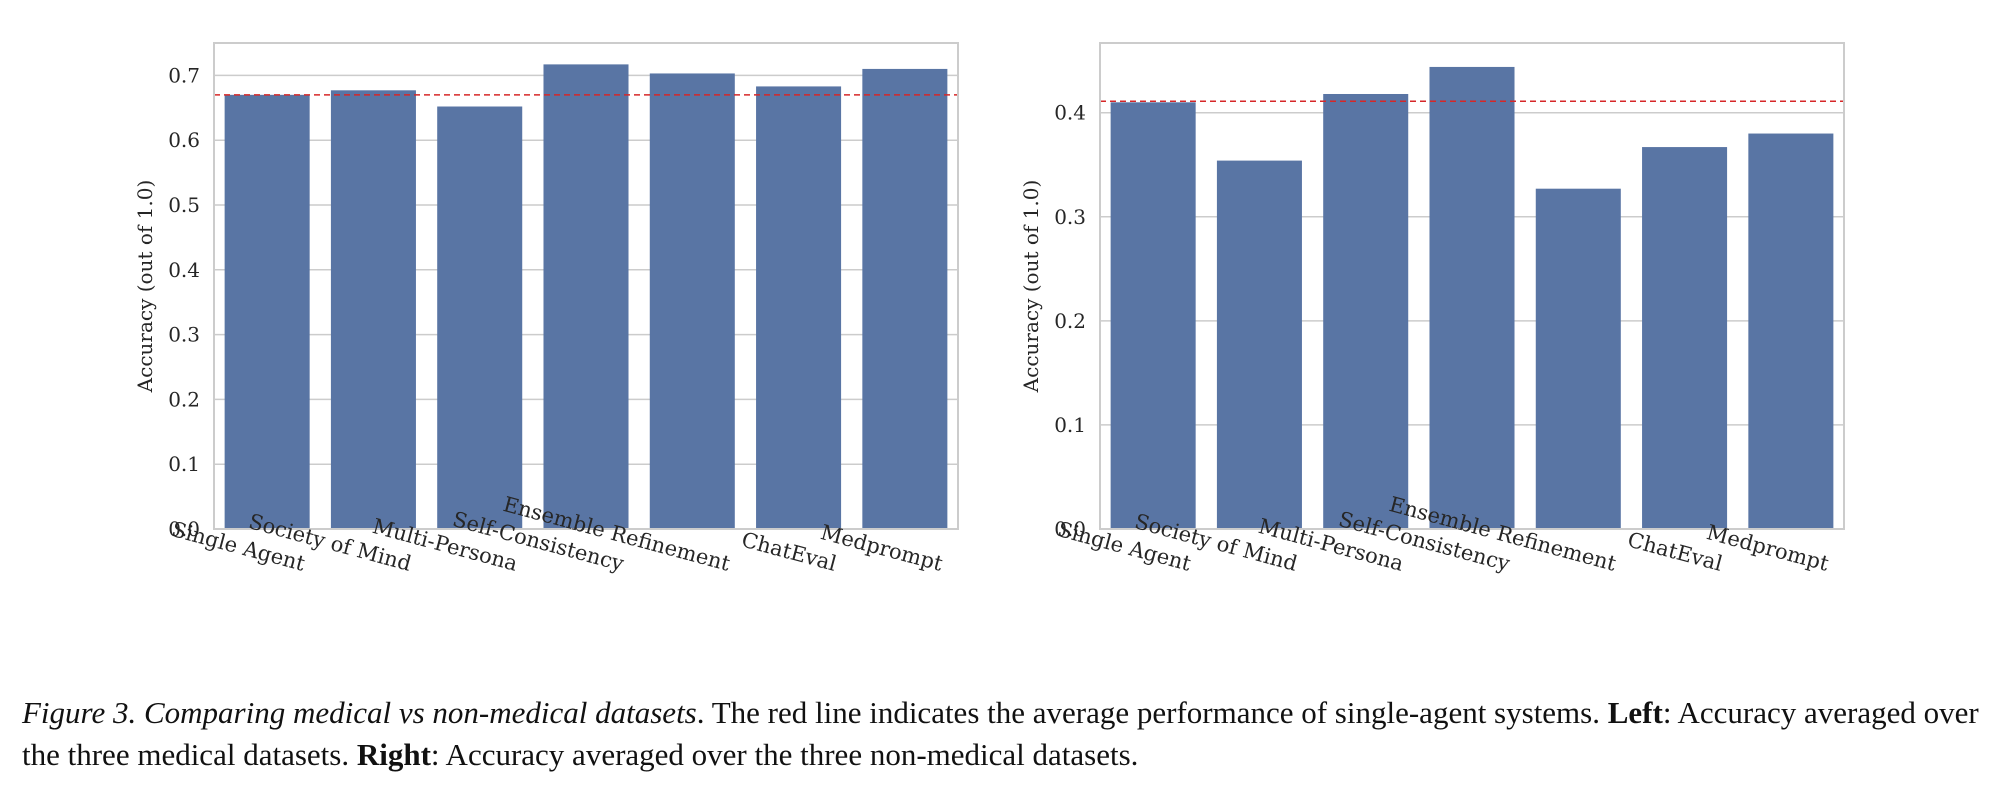 The height and width of the screenshot is (797, 1998). I want to click on right-chart-ylabel: Accuracy (out of 1.0), so click(1031, 287).